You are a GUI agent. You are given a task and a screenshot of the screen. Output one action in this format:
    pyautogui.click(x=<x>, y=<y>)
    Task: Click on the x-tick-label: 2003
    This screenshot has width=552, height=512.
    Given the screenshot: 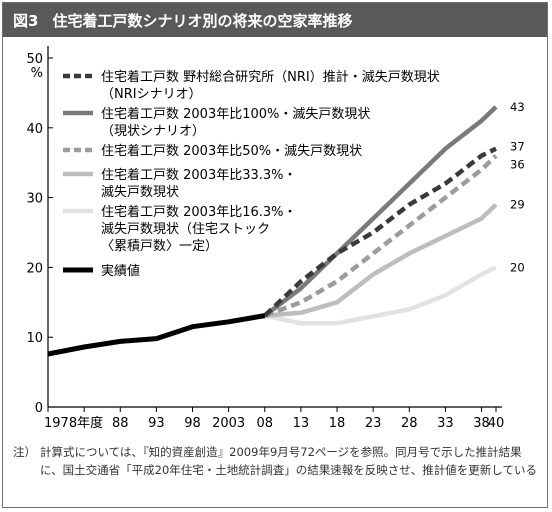 What is the action you would take?
    pyautogui.click(x=228, y=423)
    